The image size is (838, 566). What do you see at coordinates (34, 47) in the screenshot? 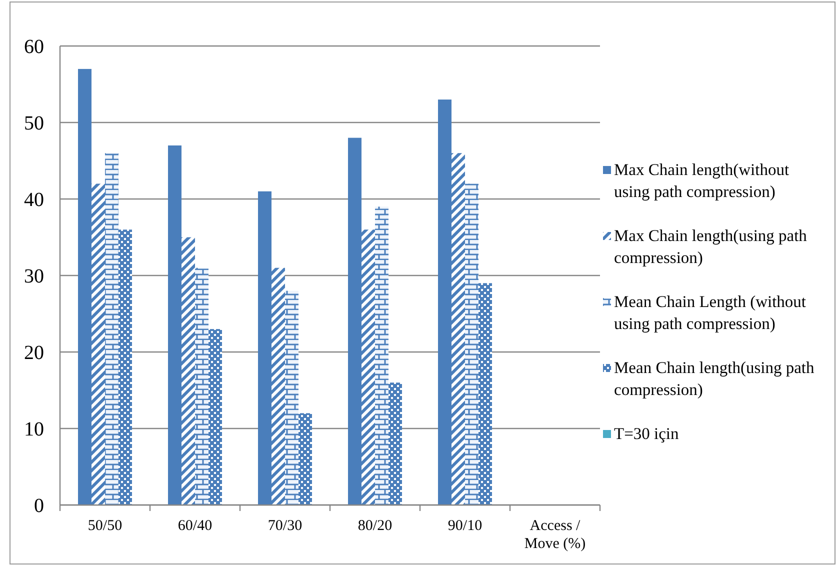
I see `y-tick-label: 60` at bounding box center [34, 47].